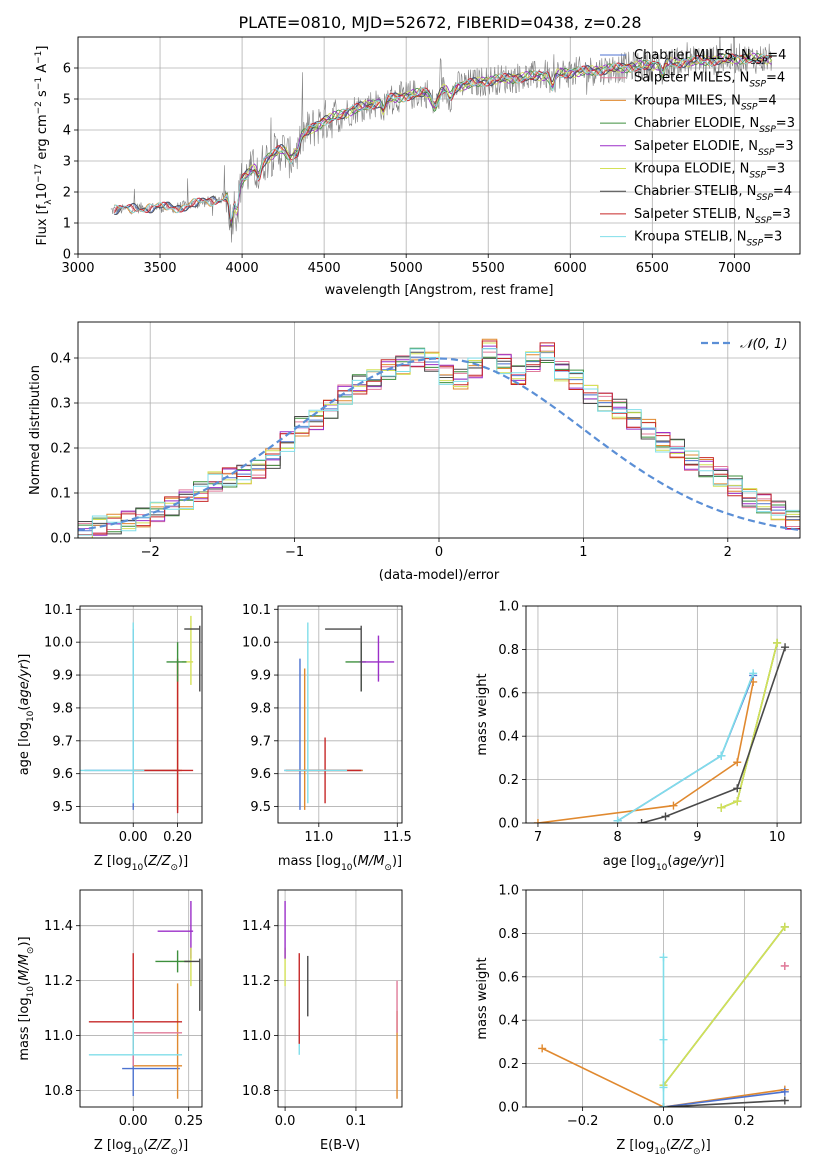  I want to click on x-axis-label: wavelength [Angstrom, rest frame], so click(439, 290).